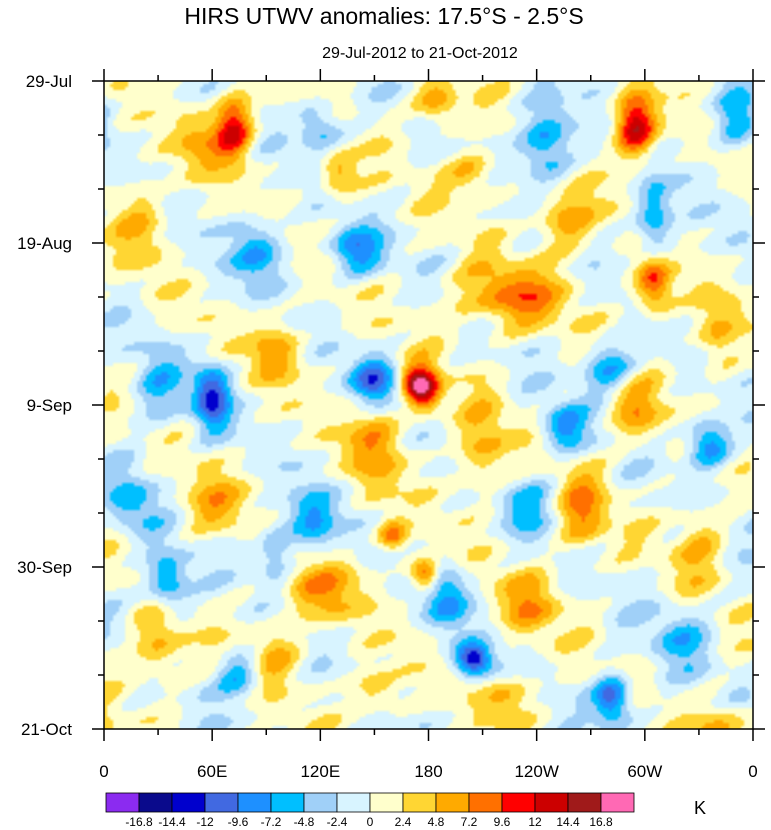  Describe the element at coordinates (320, 771) in the screenshot. I see `x-tick-label: 120E` at that location.